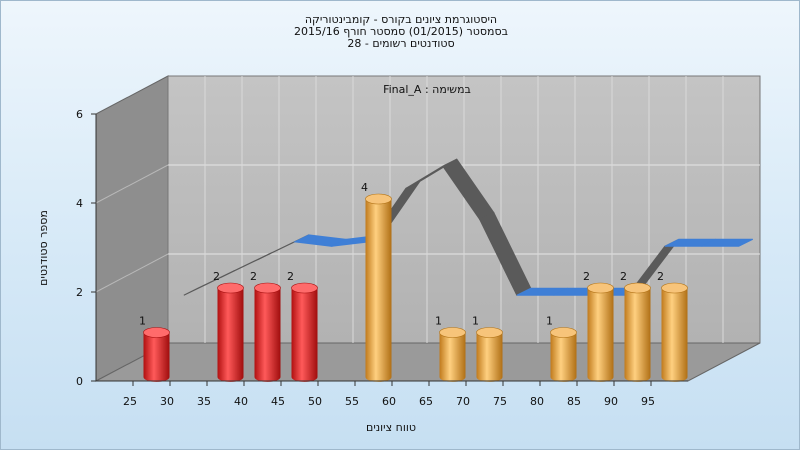 The height and width of the screenshot is (451, 800). I want to click on trend-segment, so click(727, 242).